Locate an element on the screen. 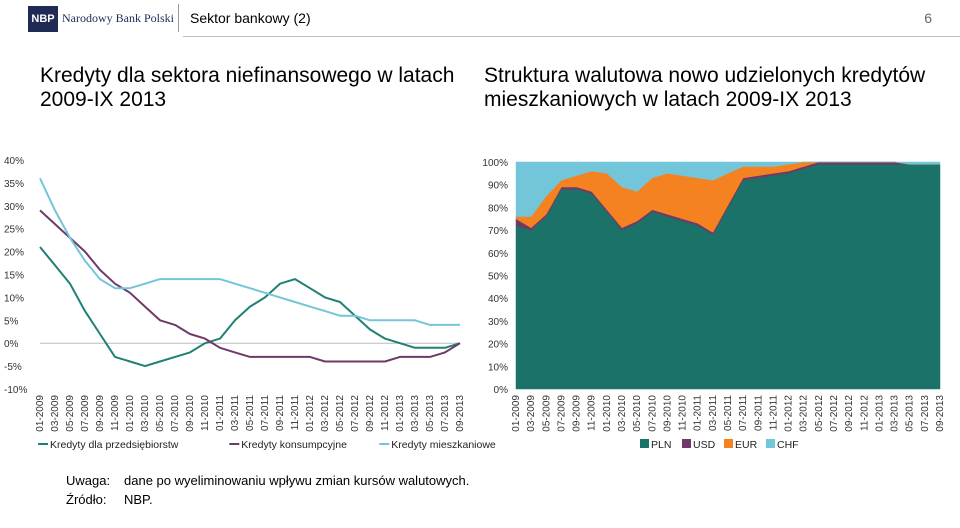 This screenshot has height=528, width=960. nbp-logo-text: Narodowy Bank Polski is located at coordinates (118, 18).